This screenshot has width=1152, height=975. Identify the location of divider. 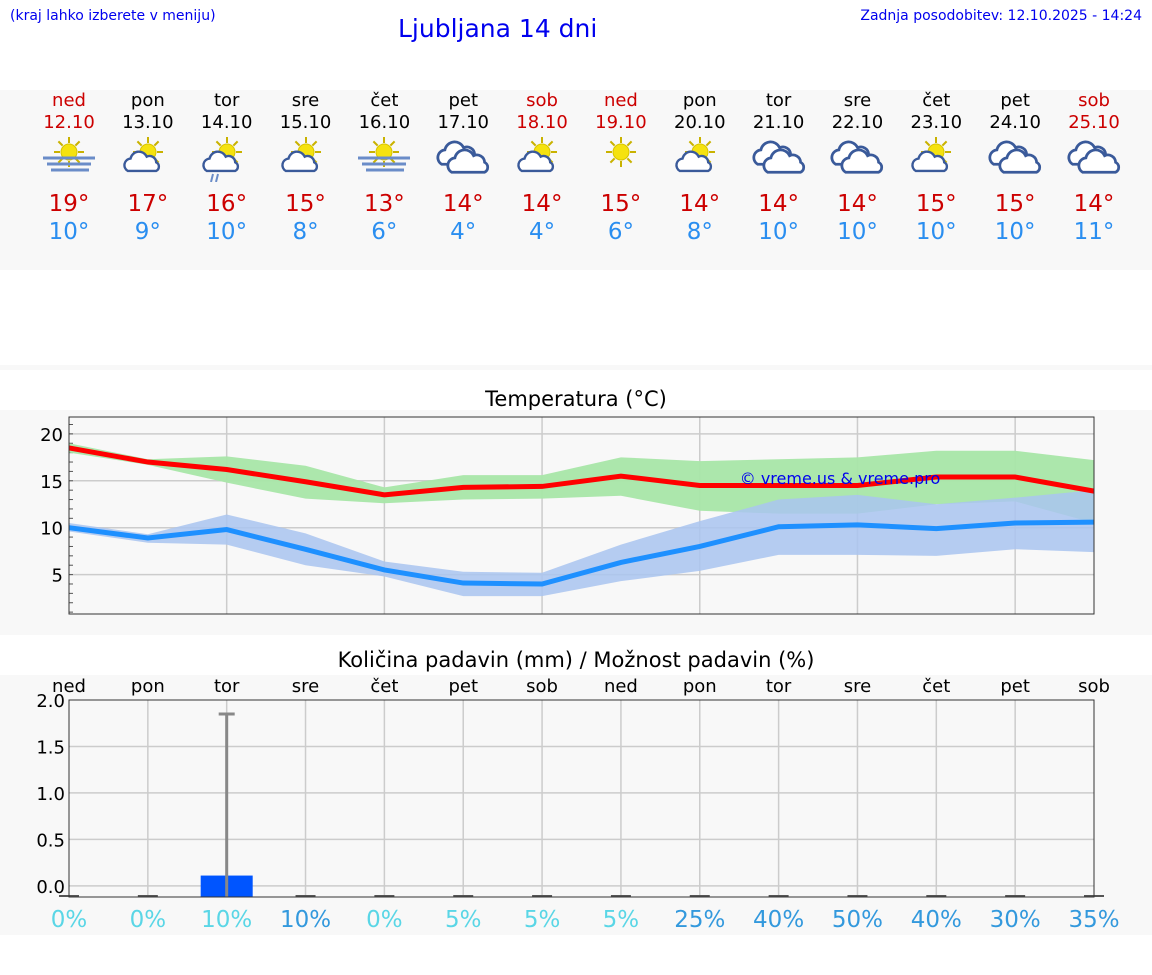
(576, 367).